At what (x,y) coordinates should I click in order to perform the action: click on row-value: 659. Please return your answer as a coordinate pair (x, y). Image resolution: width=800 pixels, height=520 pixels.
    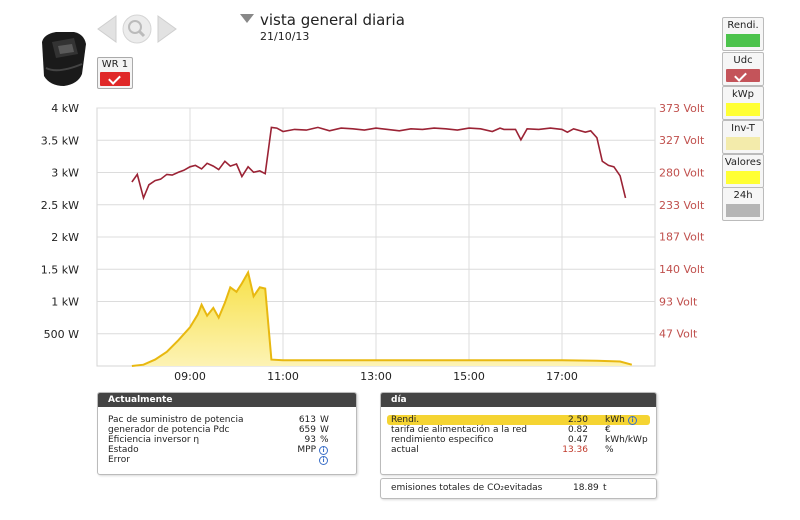
    Looking at the image, I should click on (307, 430).